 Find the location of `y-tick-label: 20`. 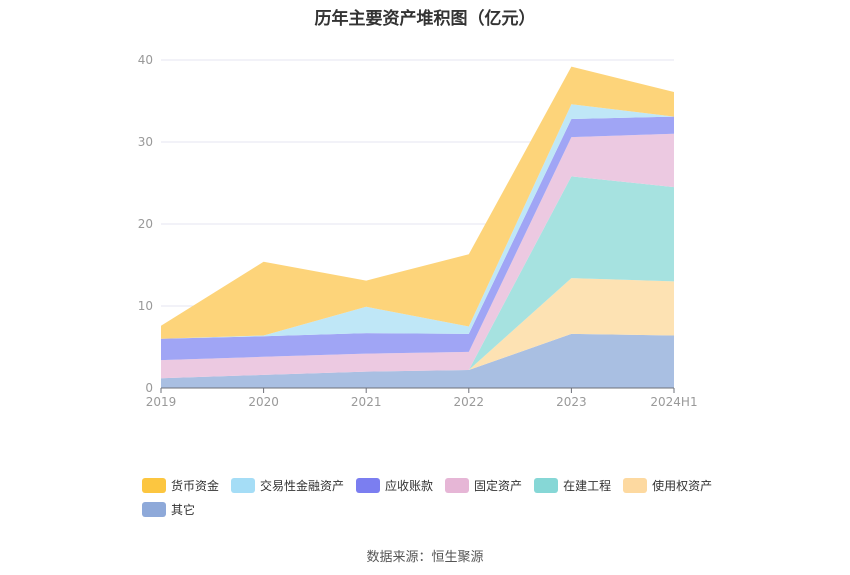

y-tick-label: 20 is located at coordinates (145, 224).